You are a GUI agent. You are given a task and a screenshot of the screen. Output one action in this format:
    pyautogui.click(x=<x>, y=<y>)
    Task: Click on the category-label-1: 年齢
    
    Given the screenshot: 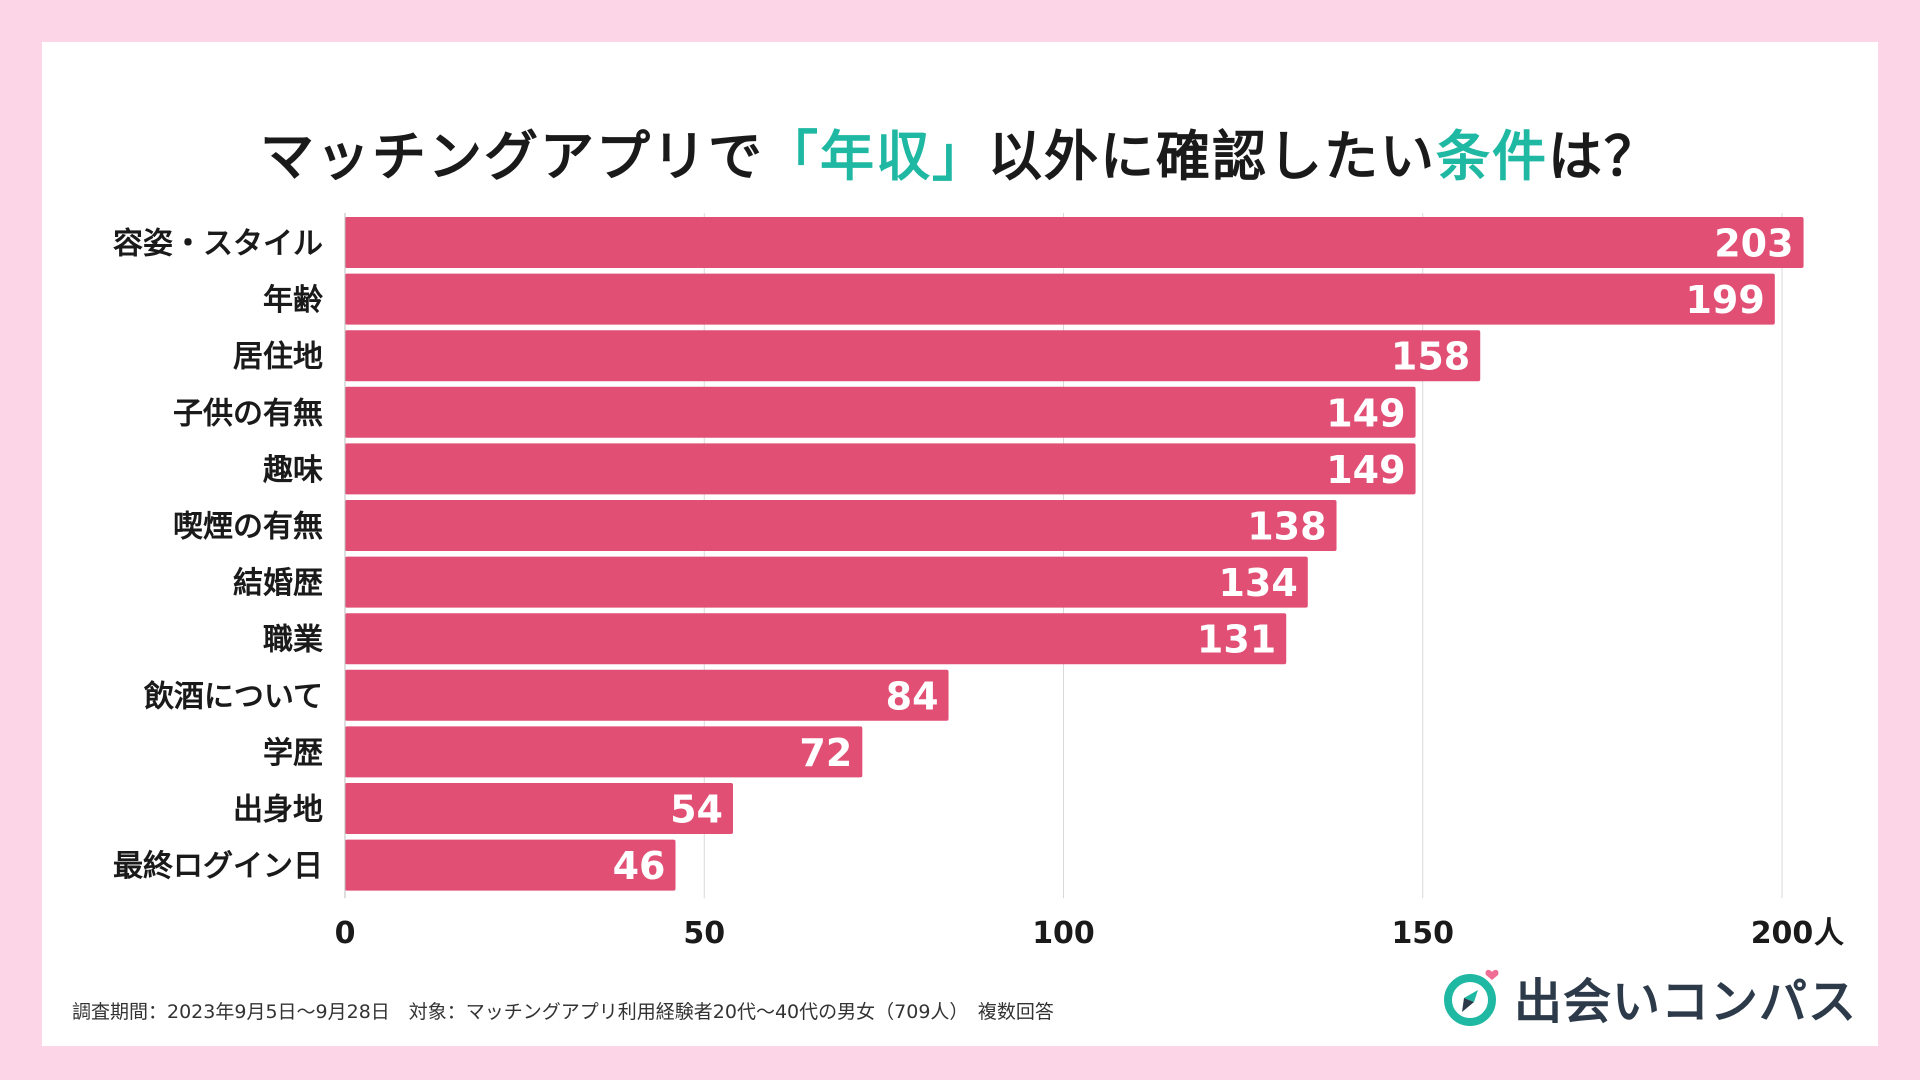 What is the action you would take?
    pyautogui.click(x=293, y=300)
    